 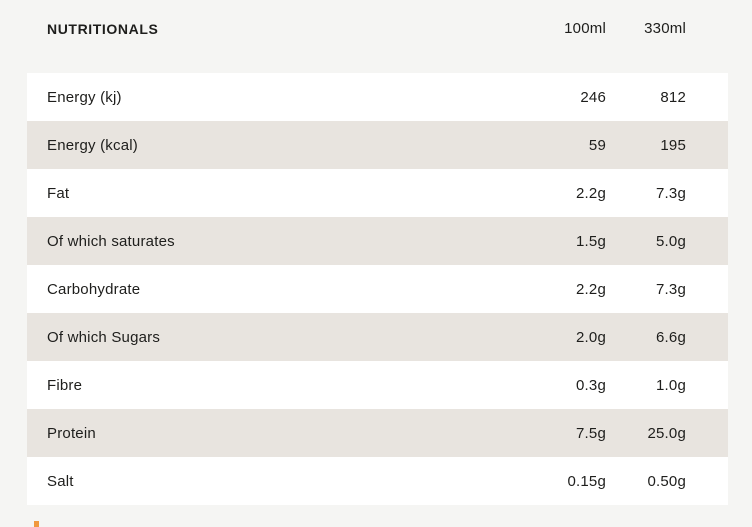 I want to click on value-330ml: 812, so click(x=673, y=97).